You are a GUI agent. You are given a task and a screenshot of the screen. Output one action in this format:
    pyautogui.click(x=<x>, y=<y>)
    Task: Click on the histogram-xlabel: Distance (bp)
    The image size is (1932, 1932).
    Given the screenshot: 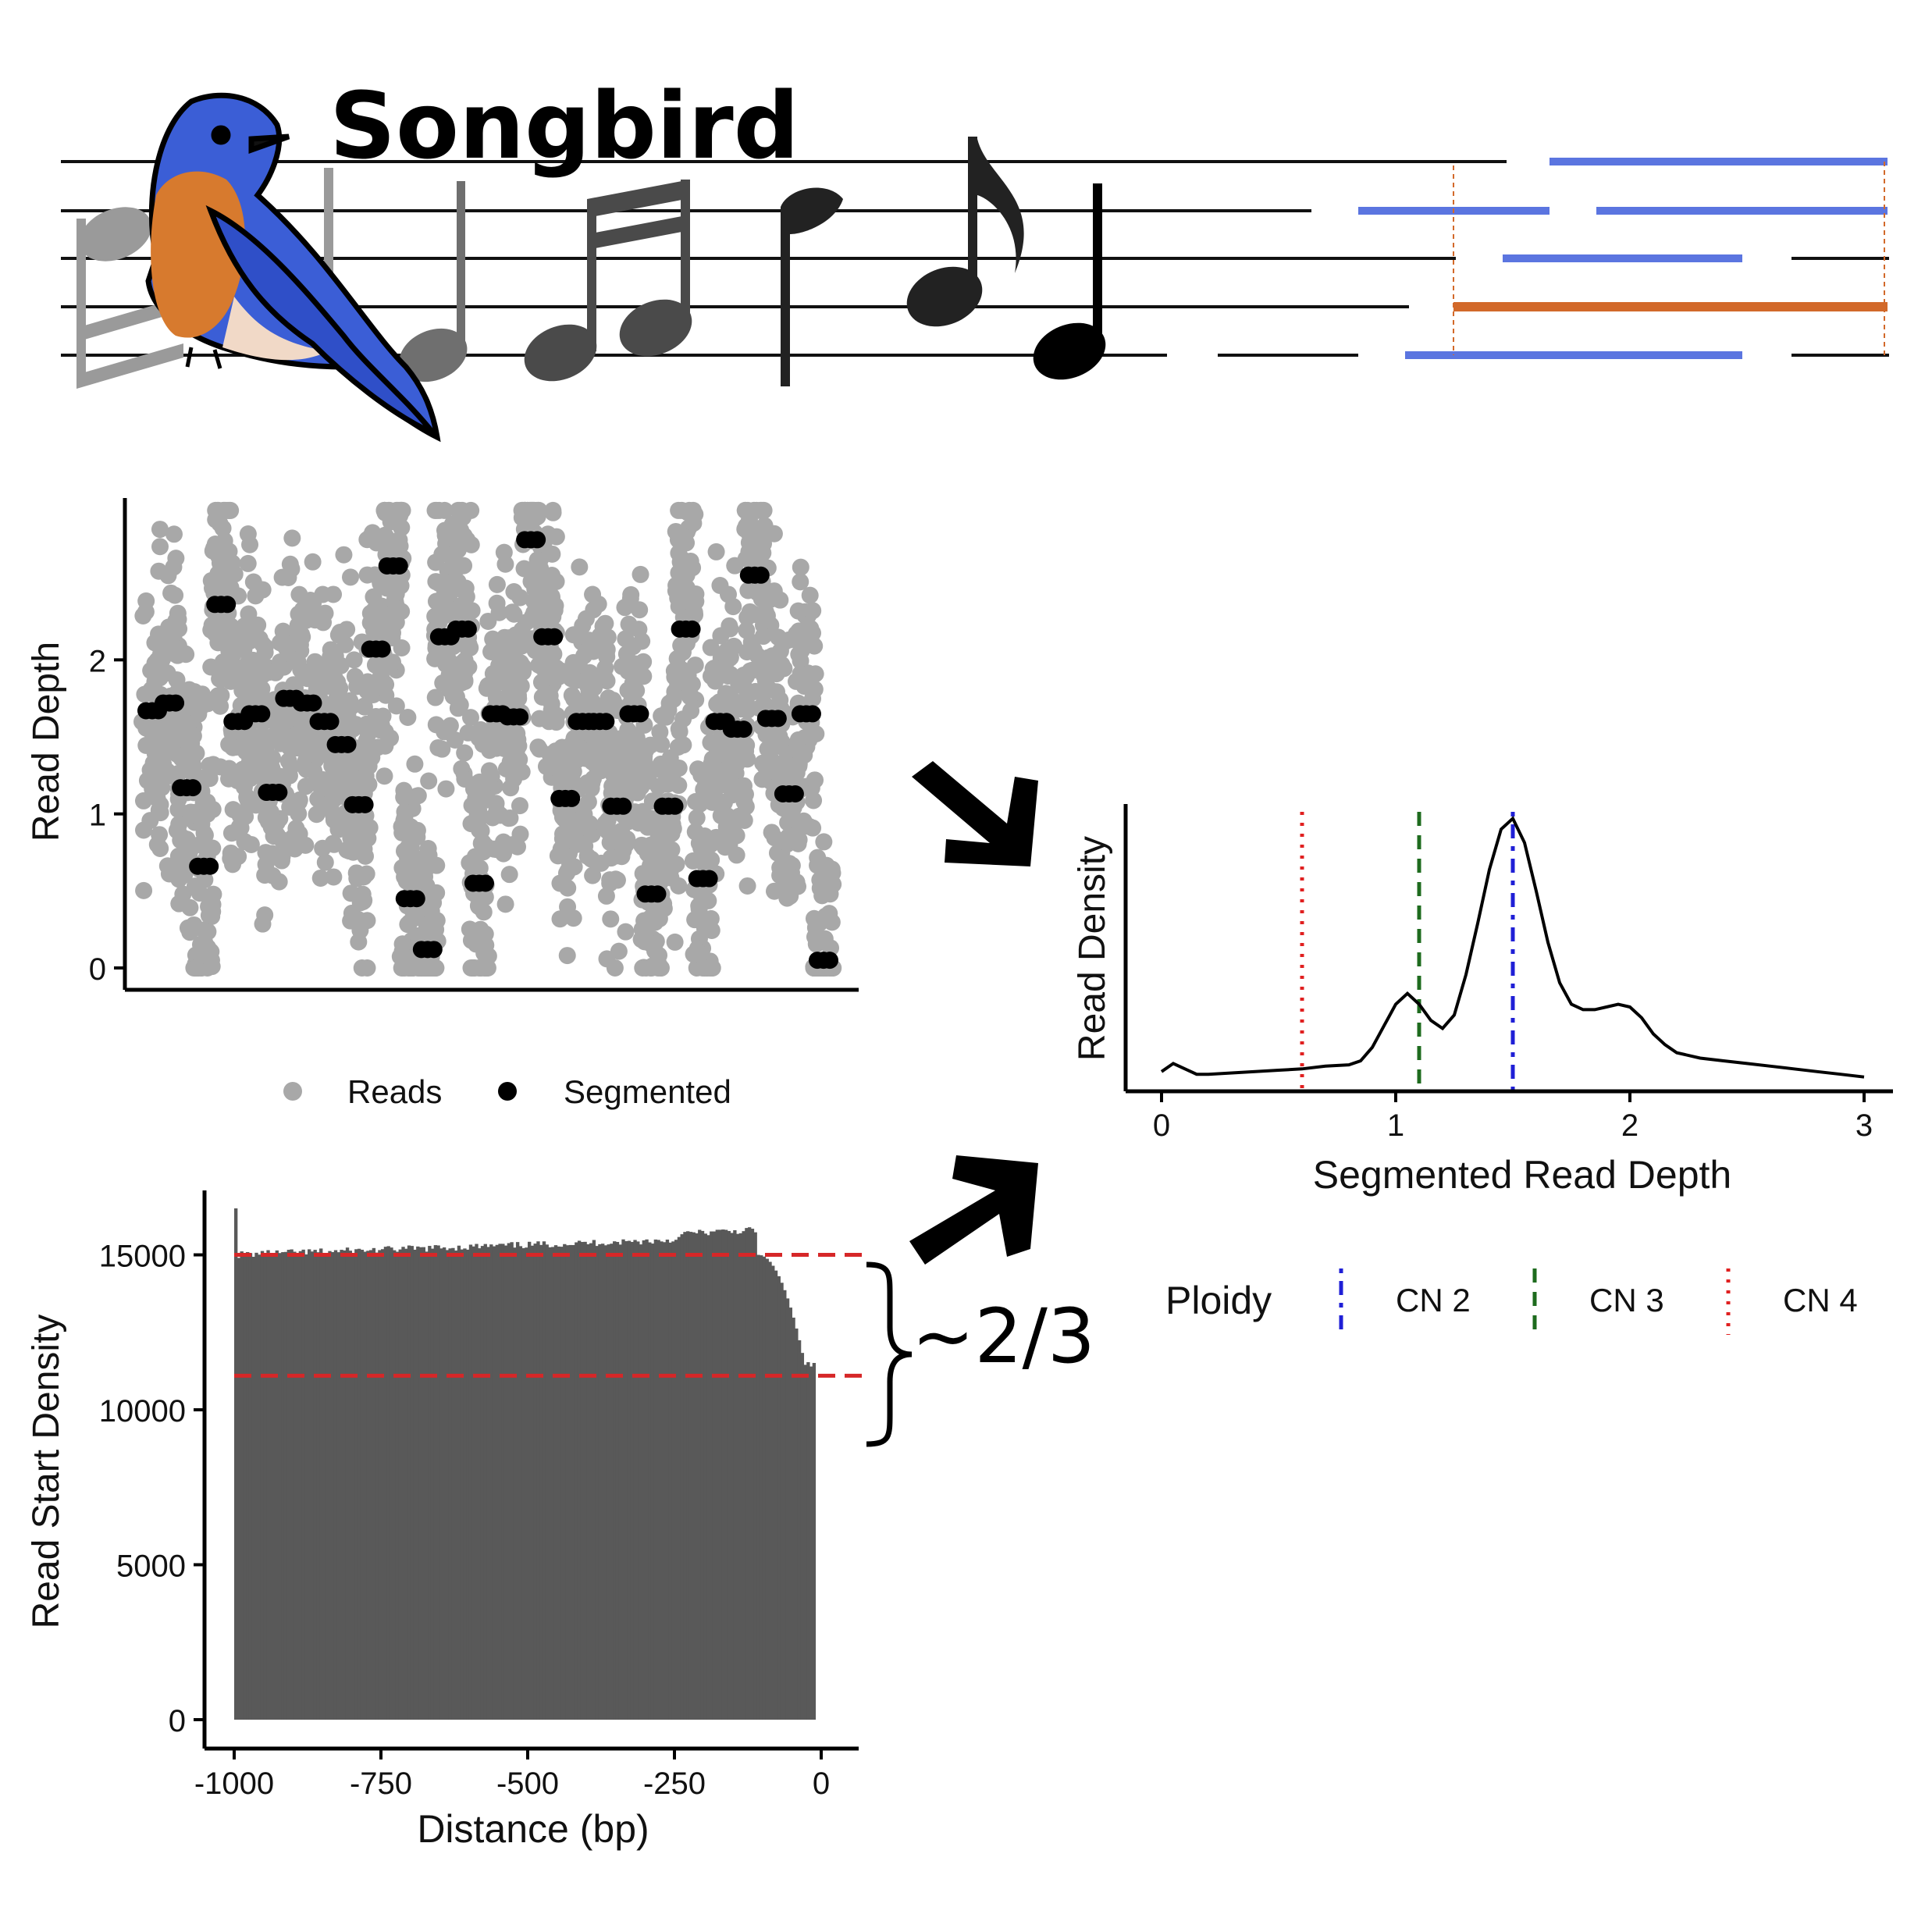 What is the action you would take?
    pyautogui.click(x=533, y=1829)
    